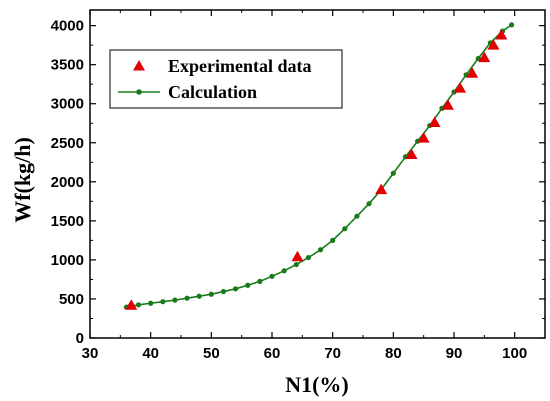 This screenshot has width=550, height=401. Describe the element at coordinates (393, 353) in the screenshot. I see `x-tick-label: 80` at that location.